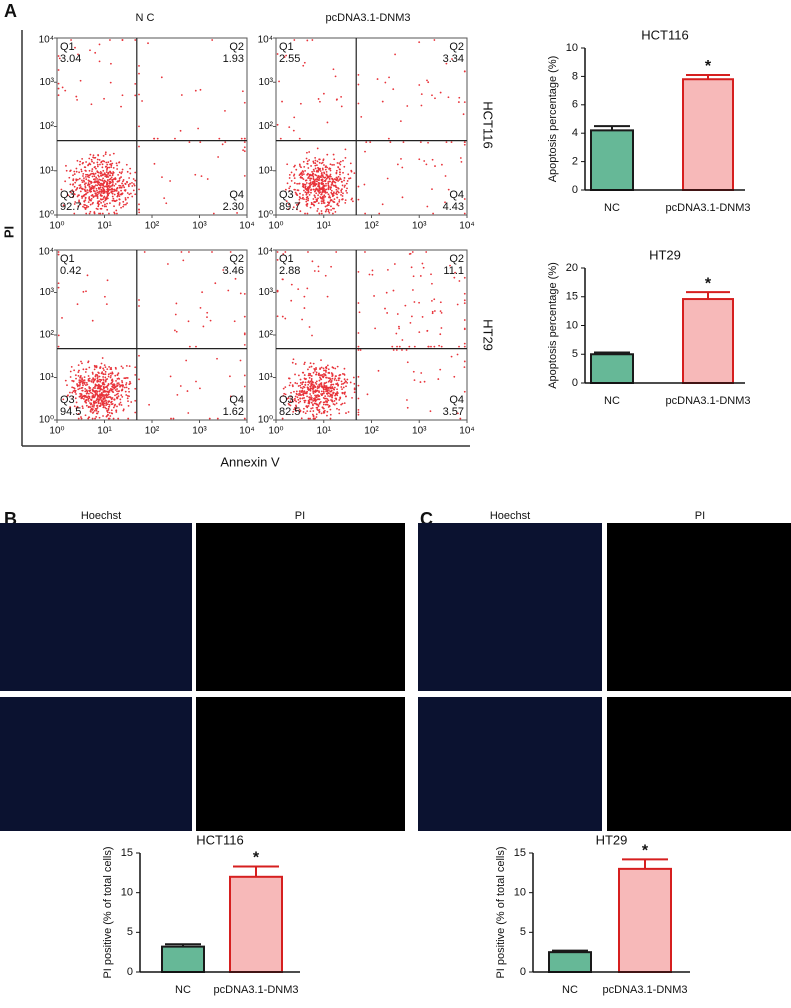 Image resolution: width=791 pixels, height=1008 pixels. What do you see at coordinates (8, 232) in the screenshot?
I see `y-axis-label: PI` at bounding box center [8, 232].